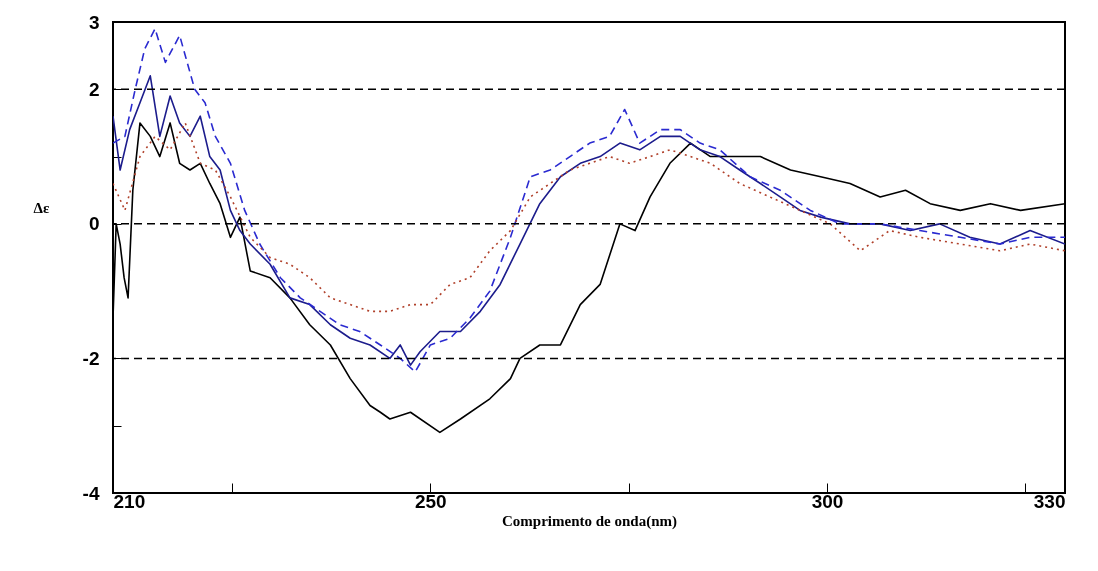 This screenshot has width=1098, height=571. What do you see at coordinates (41, 207) in the screenshot?
I see `y-axis-title: Δε` at bounding box center [41, 207].